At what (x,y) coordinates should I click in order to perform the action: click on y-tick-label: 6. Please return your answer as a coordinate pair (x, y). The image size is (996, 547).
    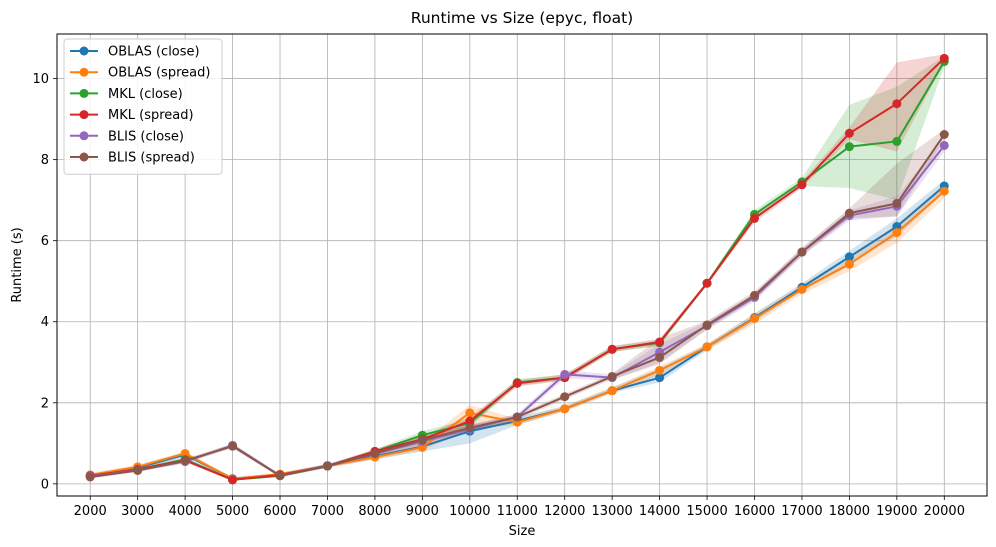
    Looking at the image, I should click on (45, 241).